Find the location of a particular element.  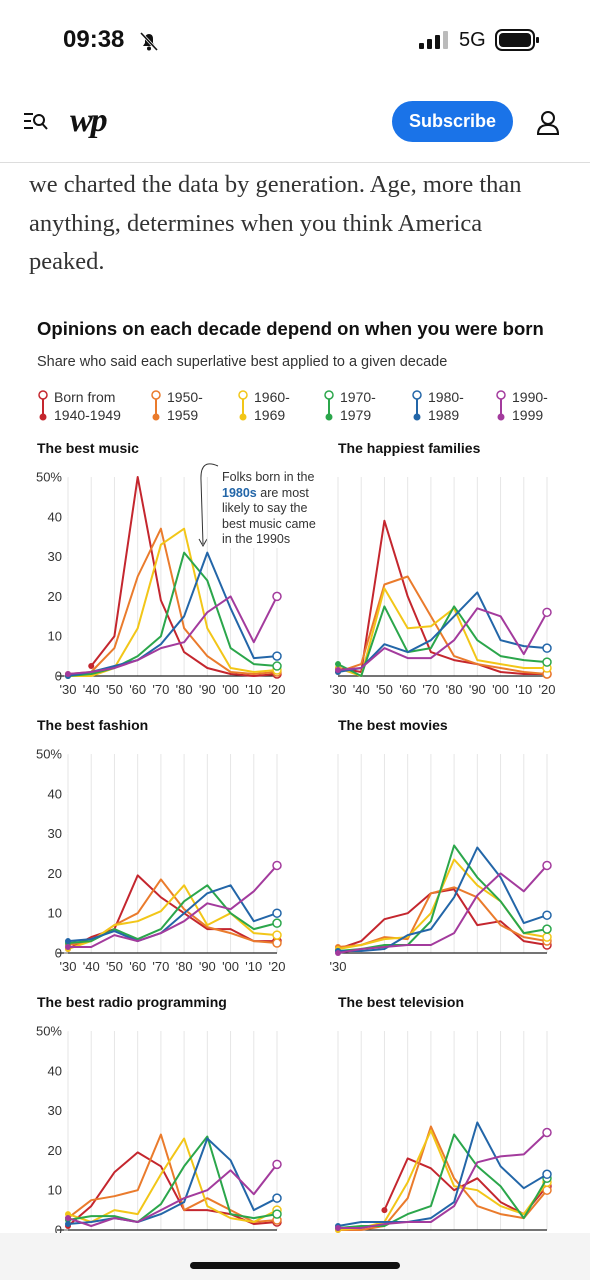

chart-title: The best radio programming is located at coordinates (132, 1002).